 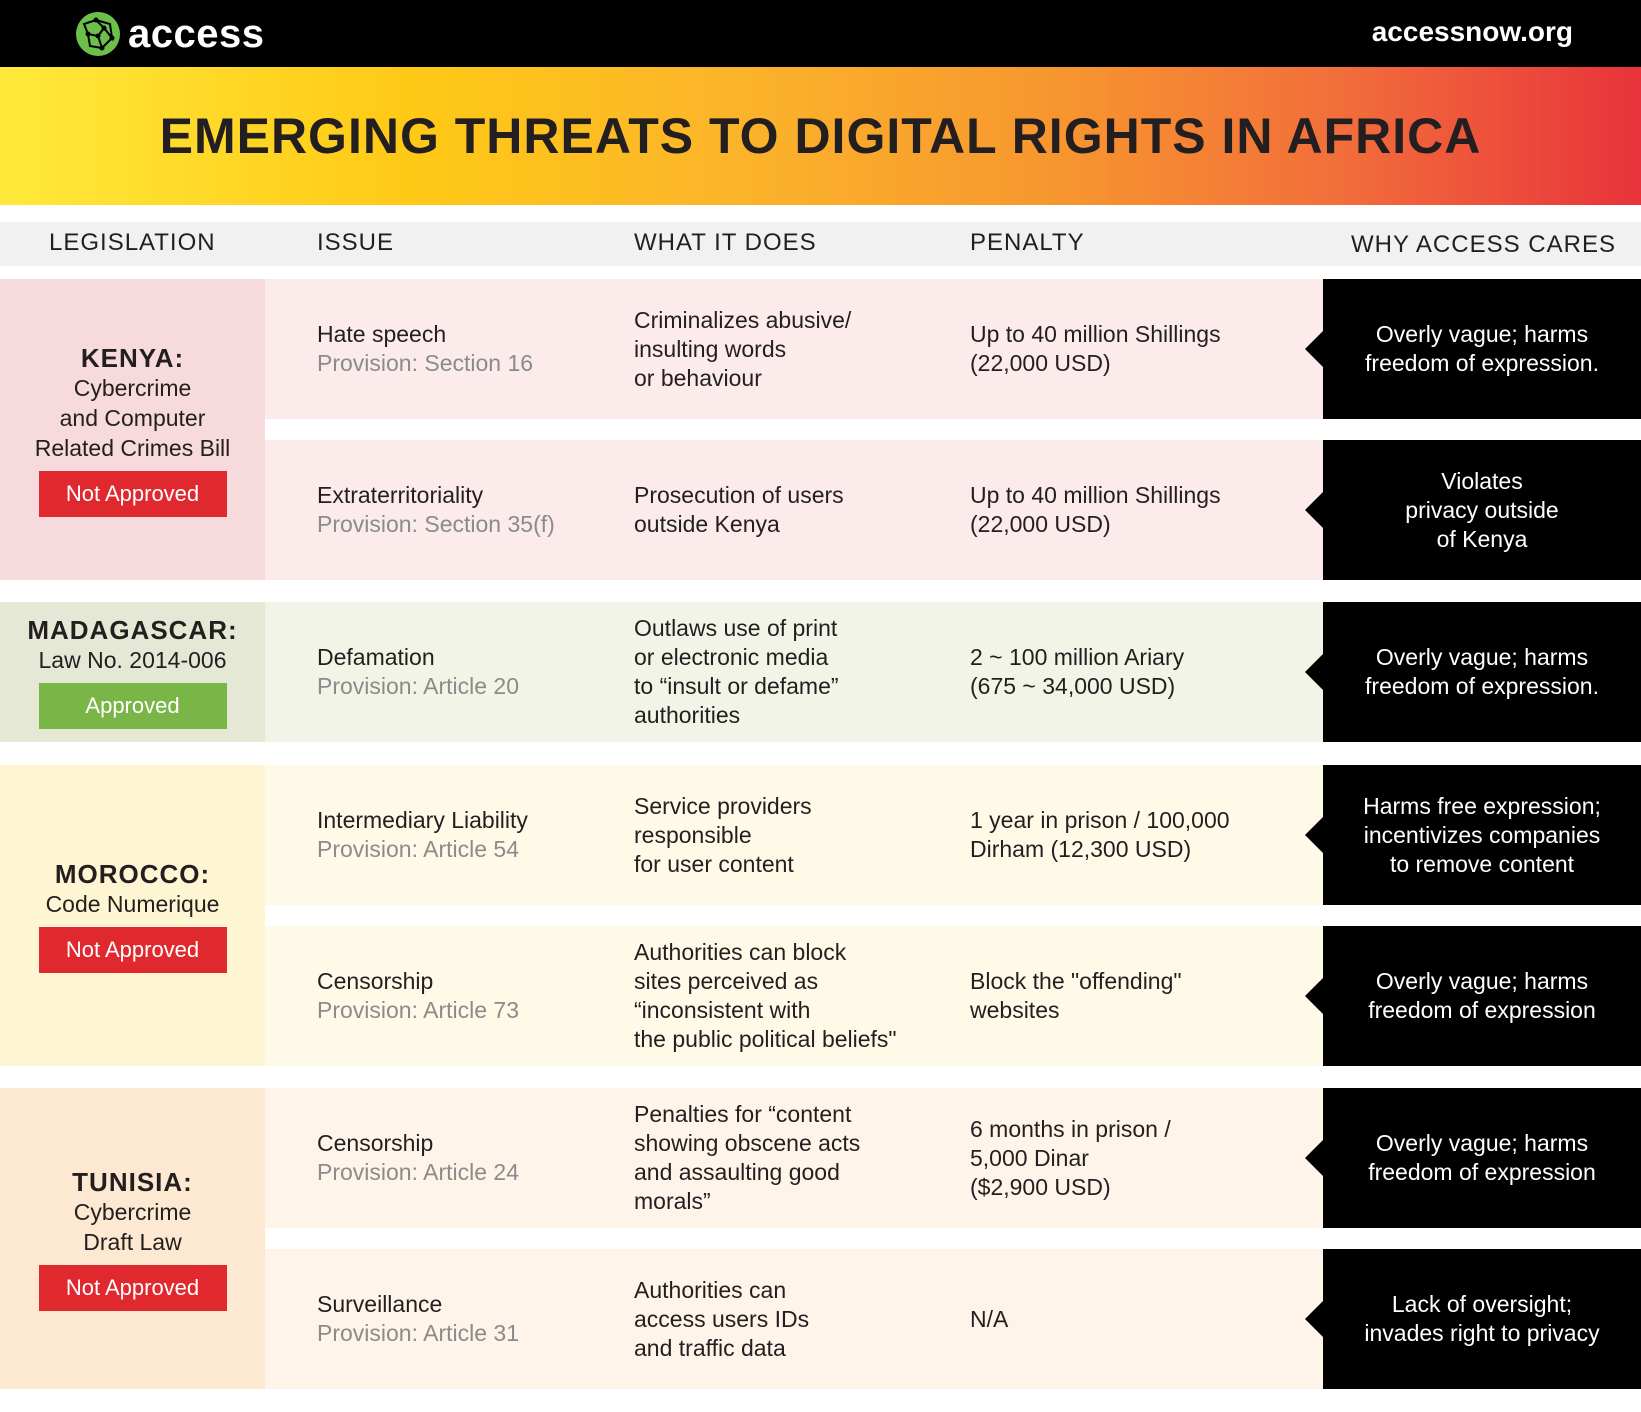 What do you see at coordinates (743, 319) in the screenshot?
I see `what-it-does-cell-line: Criminalizes abusive/` at bounding box center [743, 319].